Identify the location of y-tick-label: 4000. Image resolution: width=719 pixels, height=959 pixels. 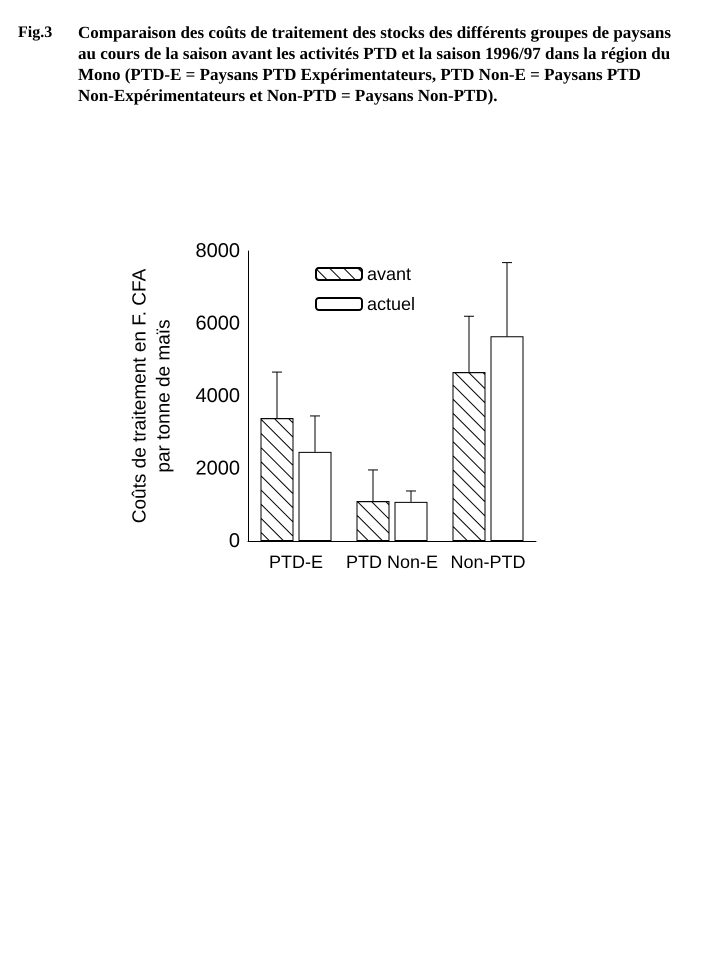
(218, 396).